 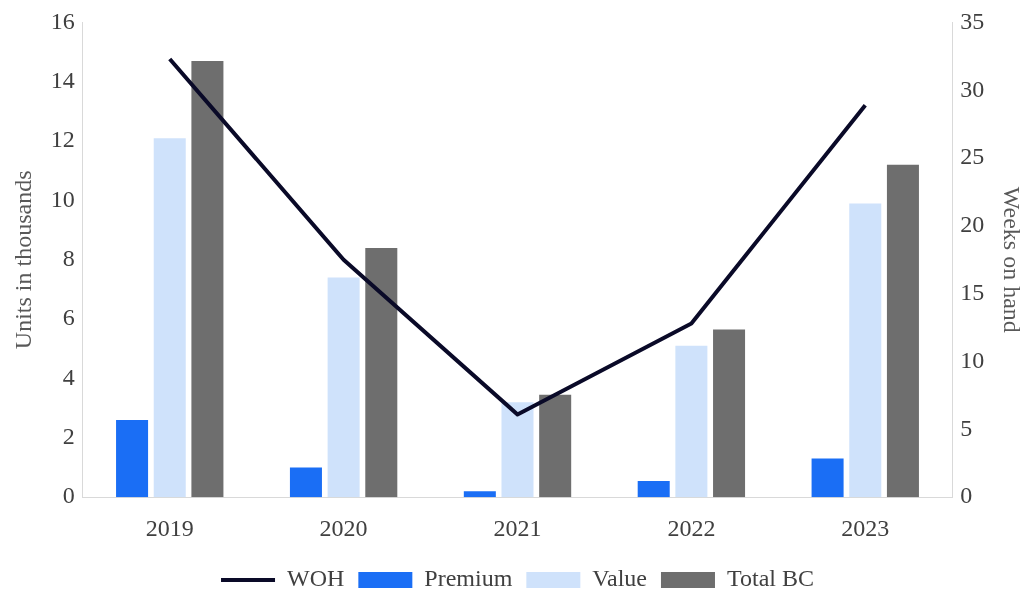 What do you see at coordinates (62, 20) in the screenshot?
I see `y-tick-label: 16` at bounding box center [62, 20].